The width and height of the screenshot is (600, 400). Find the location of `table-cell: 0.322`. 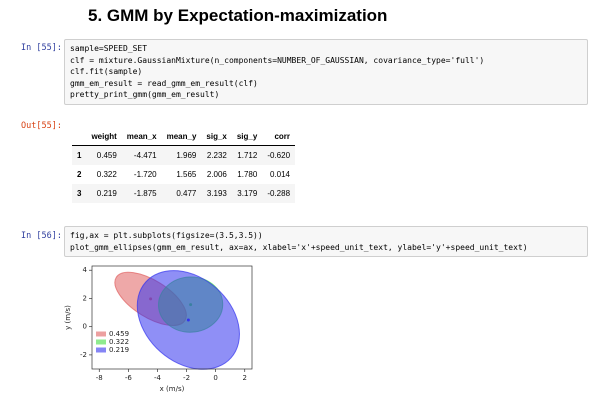

table-cell: 0.322 is located at coordinates (106, 174).